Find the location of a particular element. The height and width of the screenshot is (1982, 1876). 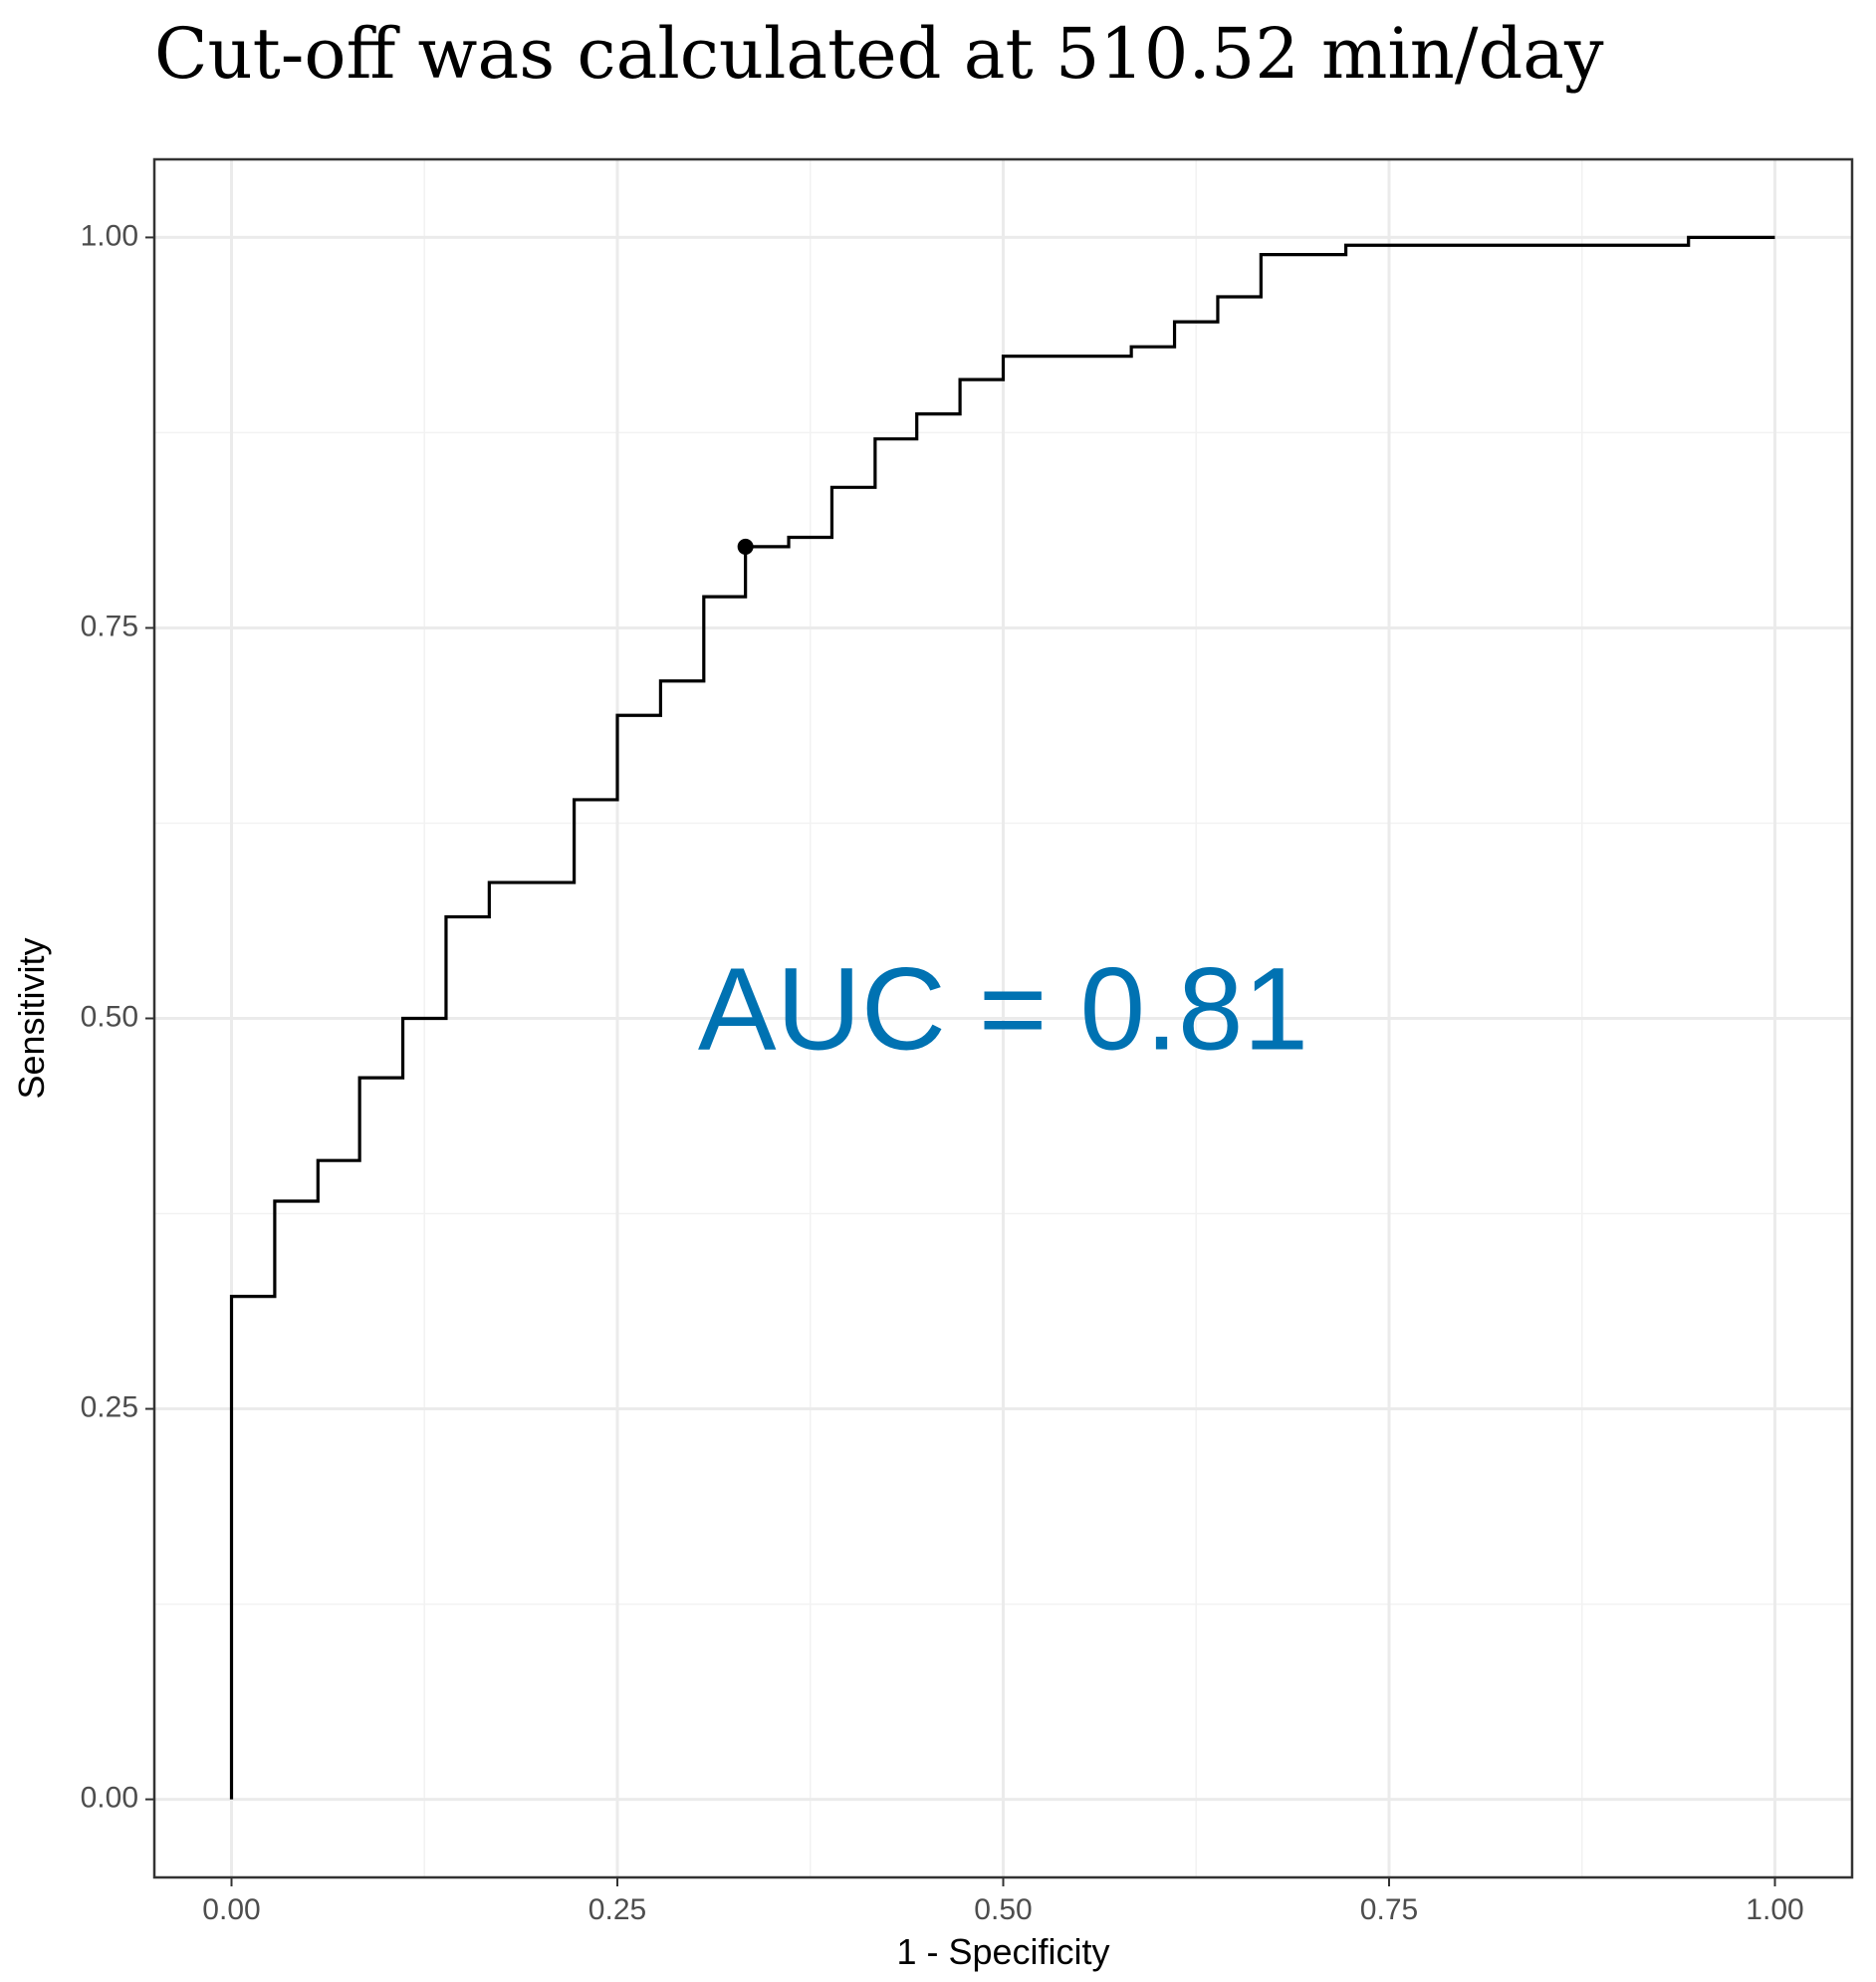

auc-annotation: AUC = 0.81 is located at coordinates (1003, 1010).